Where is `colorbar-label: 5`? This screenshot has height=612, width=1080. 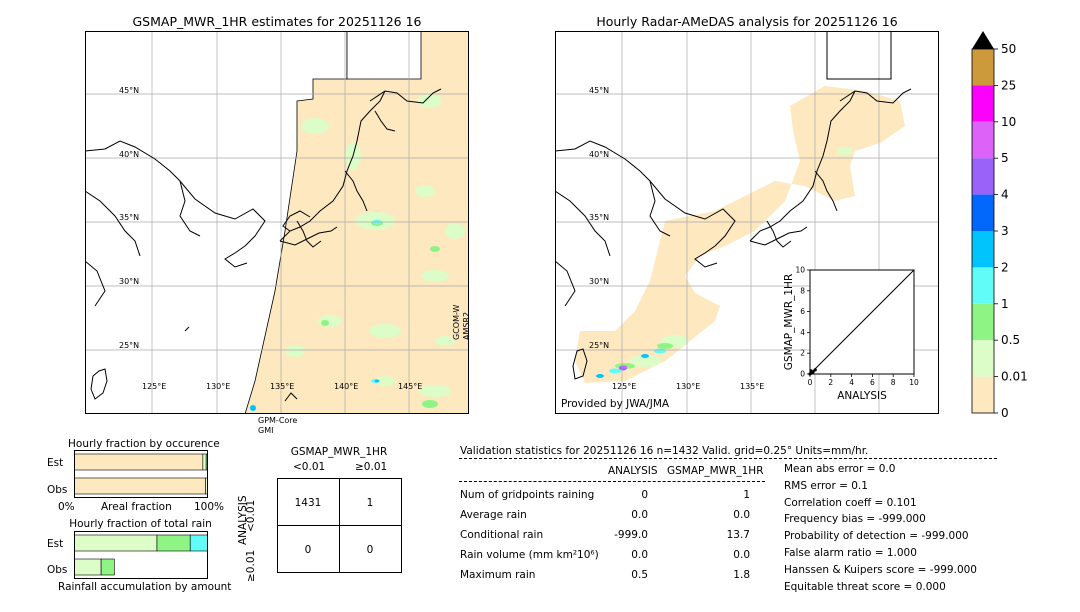 colorbar-label: 5 is located at coordinates (1005, 158).